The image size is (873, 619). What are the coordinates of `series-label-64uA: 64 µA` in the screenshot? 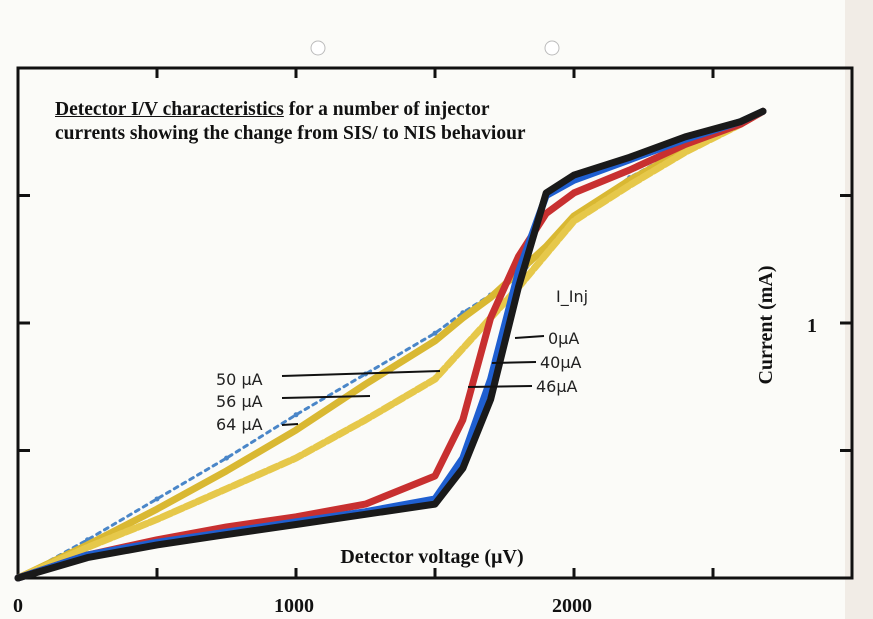 It's located at (239, 424).